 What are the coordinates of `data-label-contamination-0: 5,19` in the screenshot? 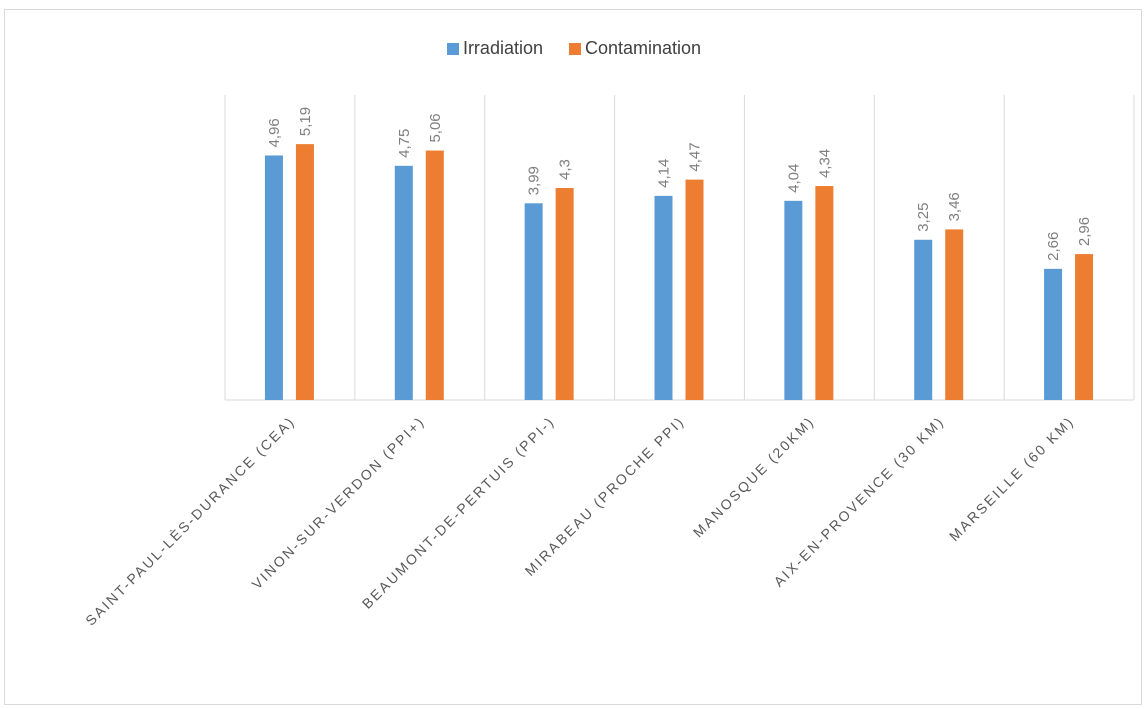 It's located at (305, 121).